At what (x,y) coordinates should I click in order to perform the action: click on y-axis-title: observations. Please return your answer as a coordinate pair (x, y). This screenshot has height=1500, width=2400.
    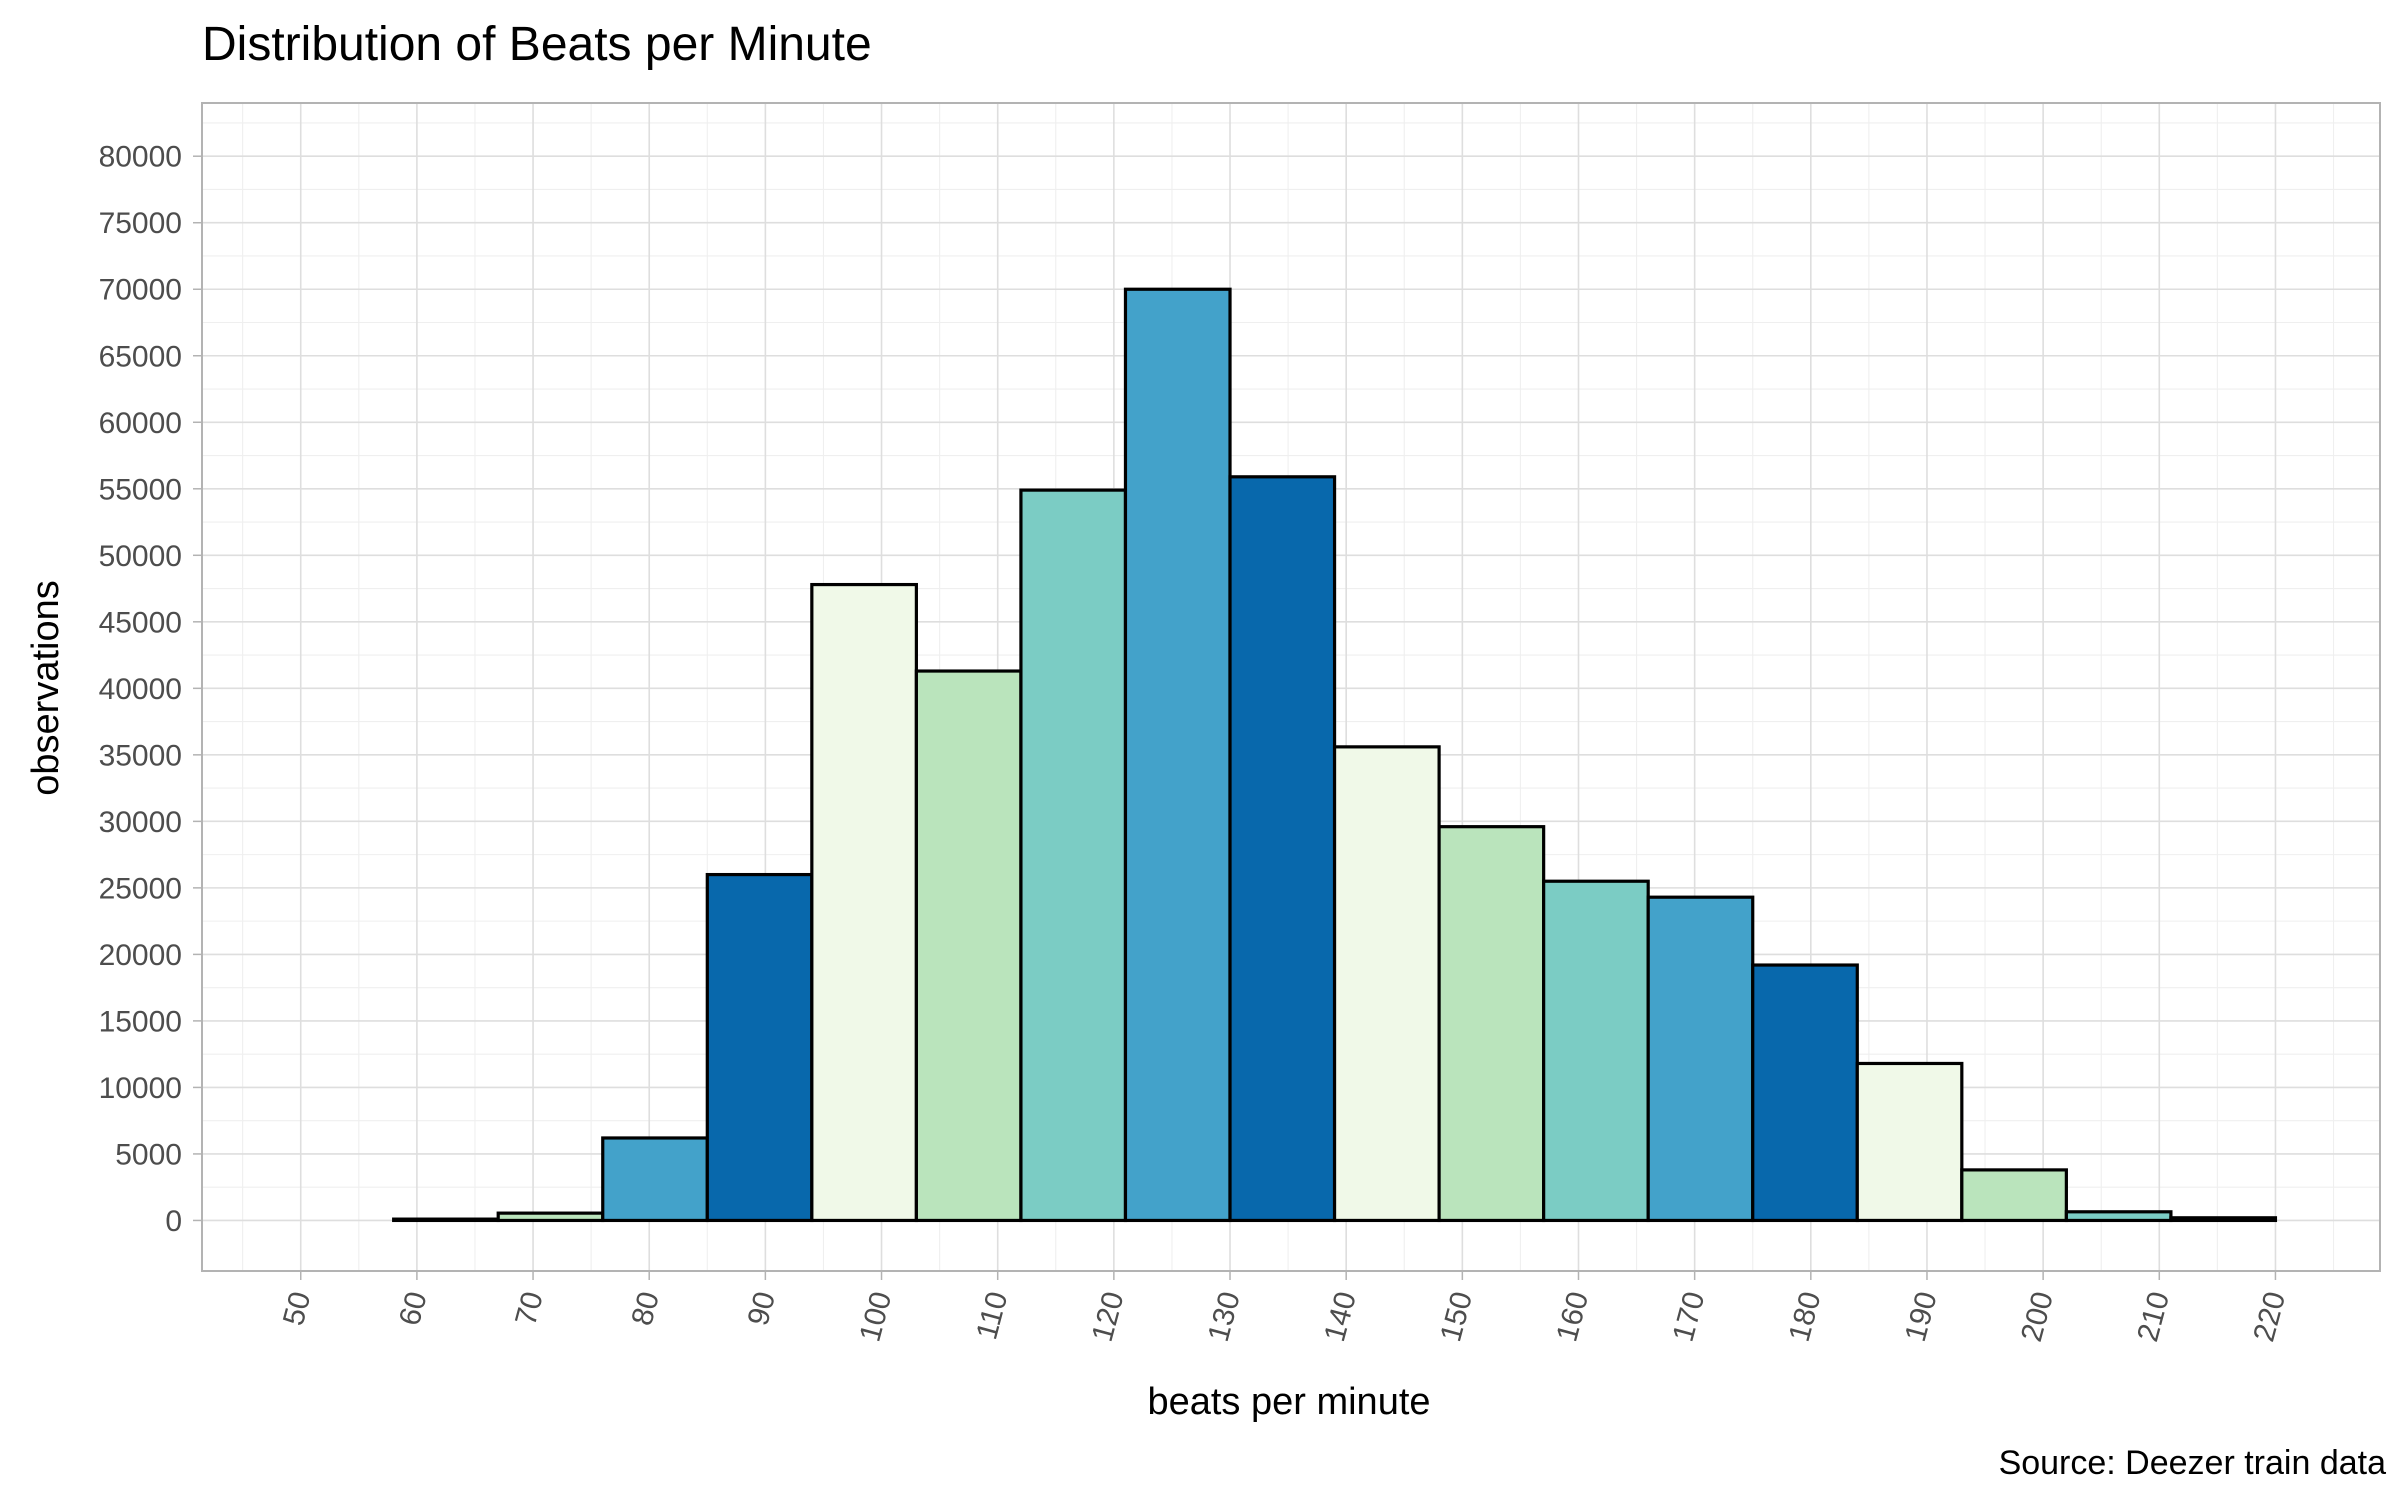
    Looking at the image, I should click on (46, 687).